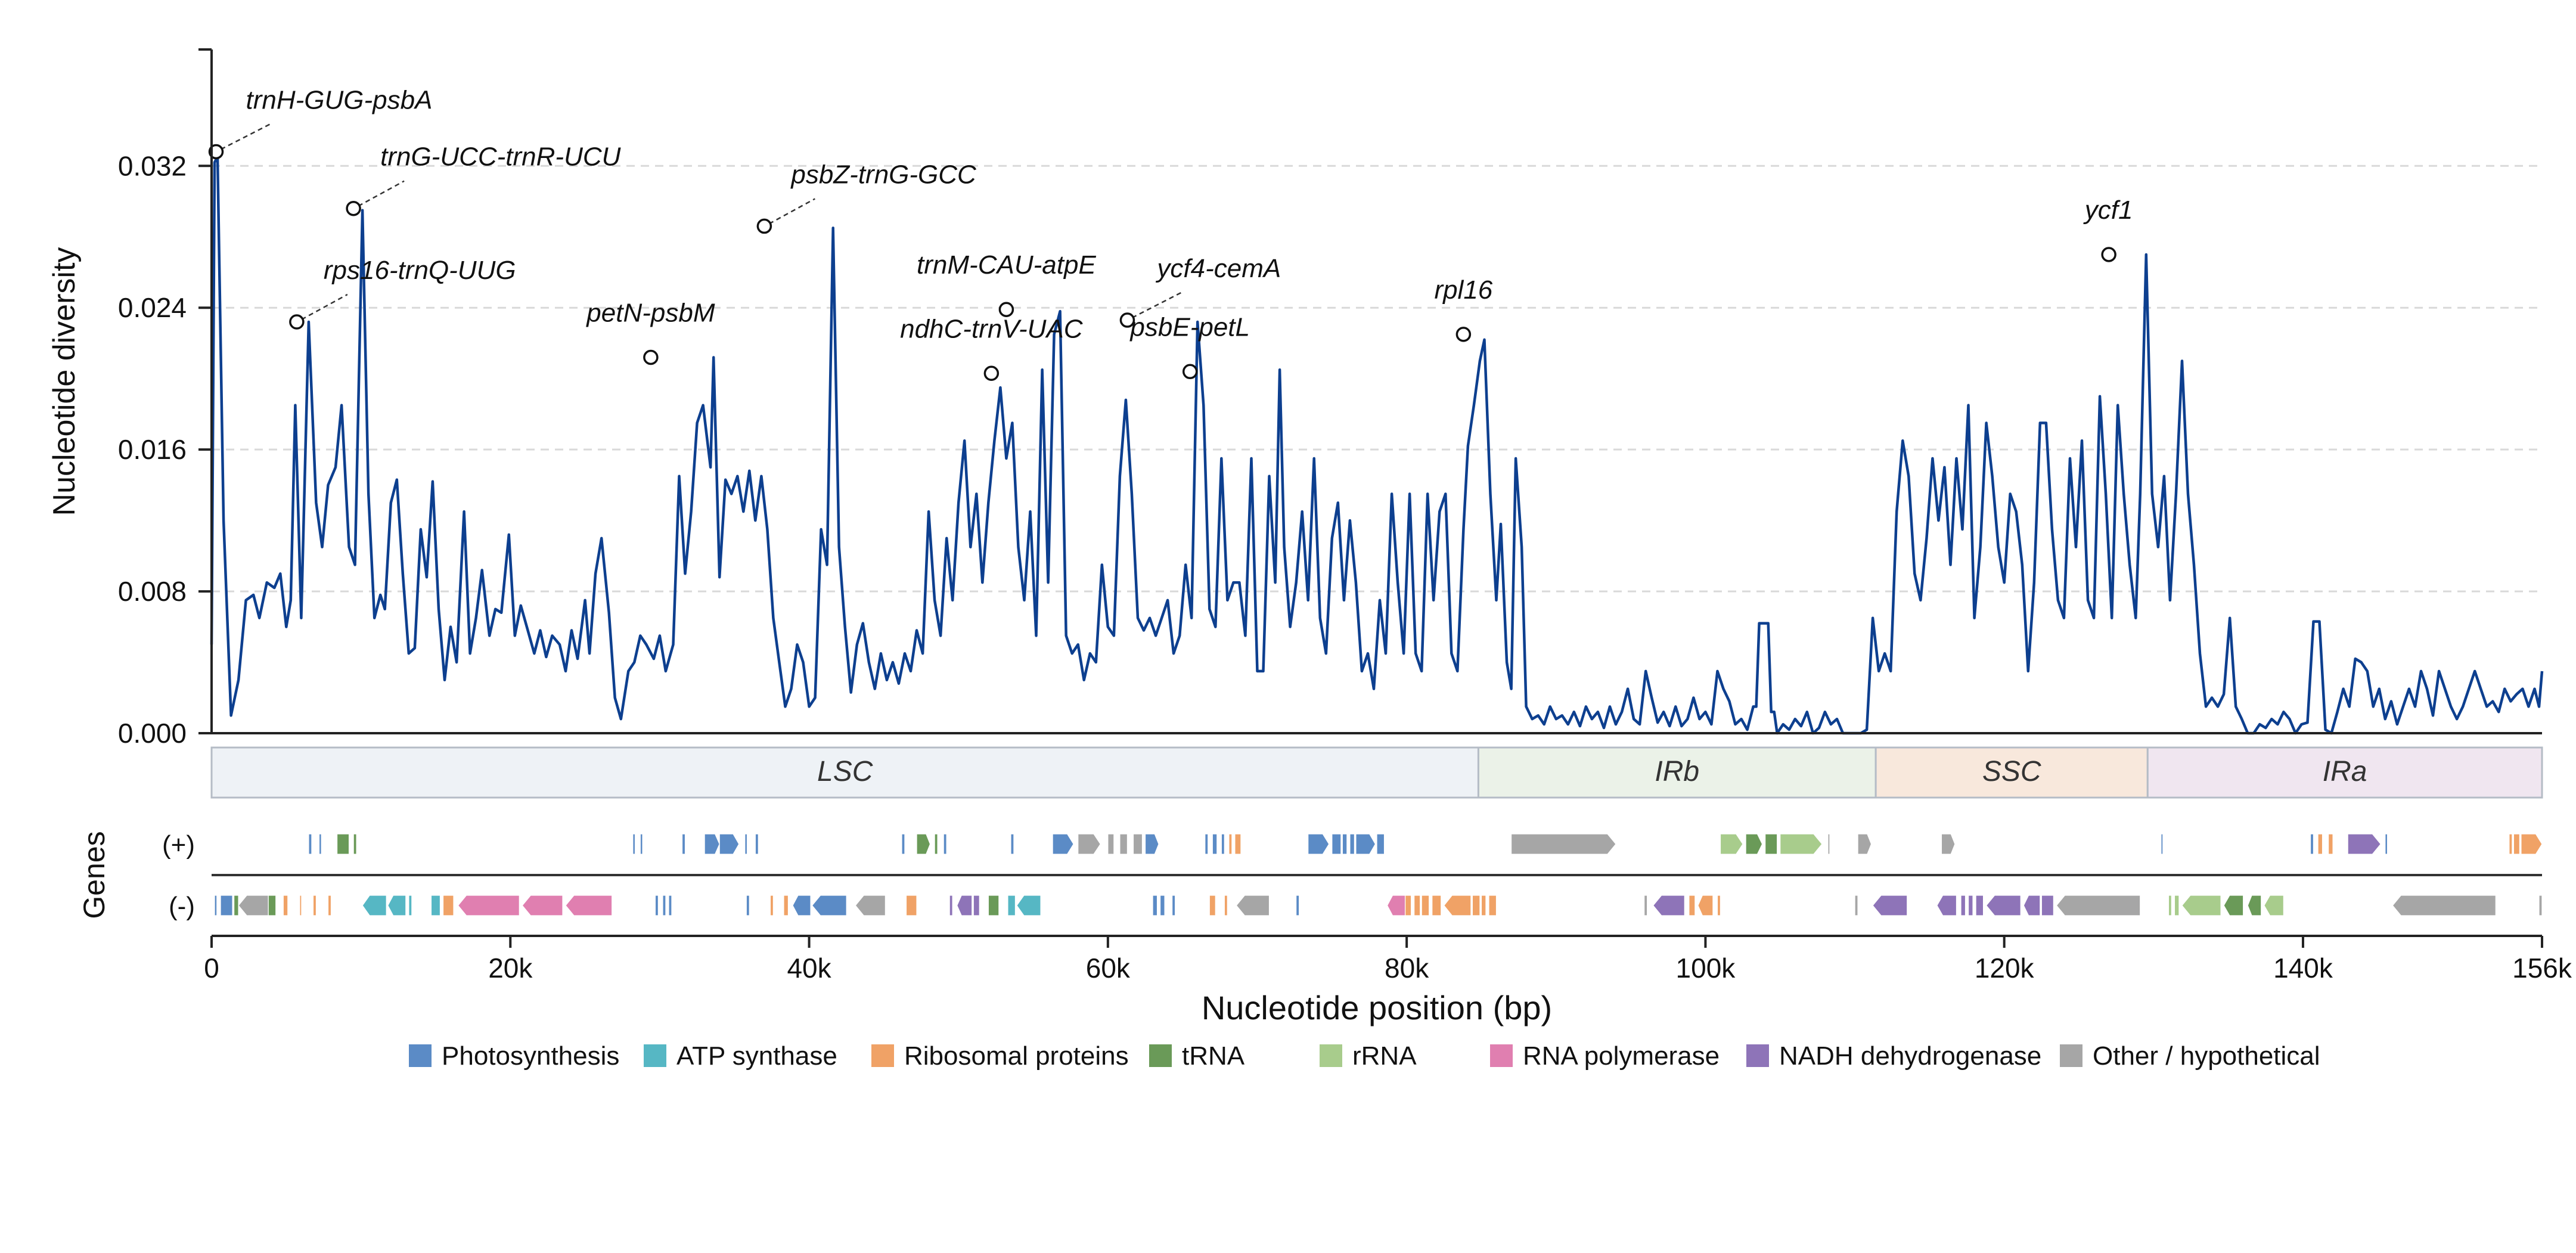 The image size is (2576, 1253). Describe the element at coordinates (2206, 1056) in the screenshot. I see `legend-label: Other / hypothetical` at that location.